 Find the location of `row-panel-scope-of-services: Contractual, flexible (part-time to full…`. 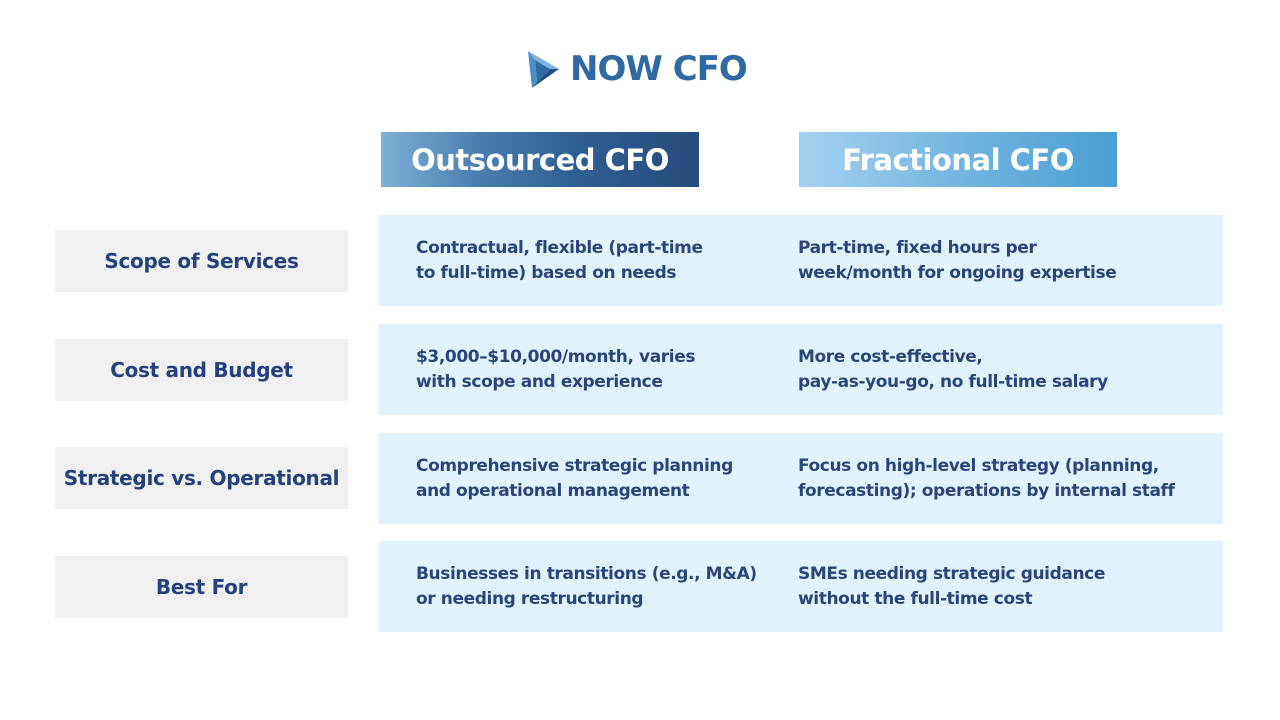

row-panel-scope-of-services: Contractual, flexible (part-time to full… is located at coordinates (801, 260).